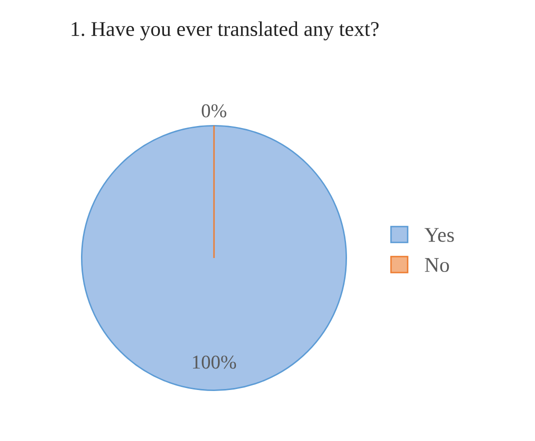  I want to click on chart-title: 1. Have you ever translated any text?, so click(225, 30).